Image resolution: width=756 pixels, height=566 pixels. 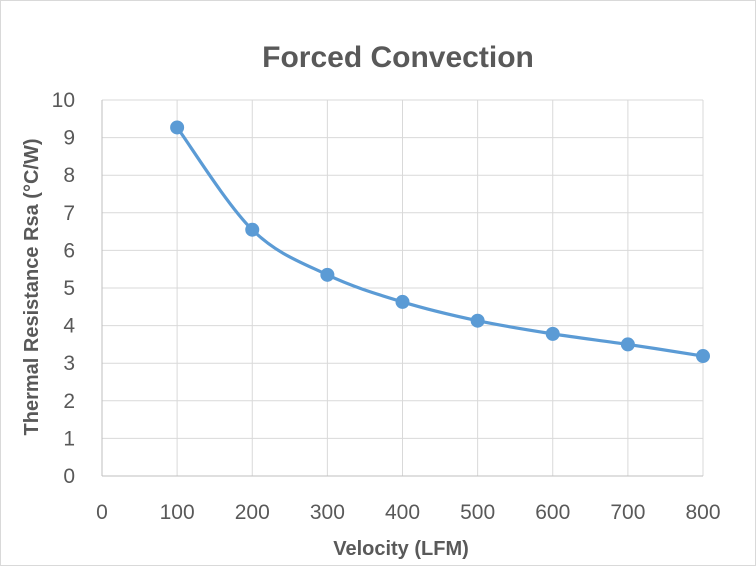 What do you see at coordinates (69, 138) in the screenshot?
I see `y-tick-label: 9` at bounding box center [69, 138].